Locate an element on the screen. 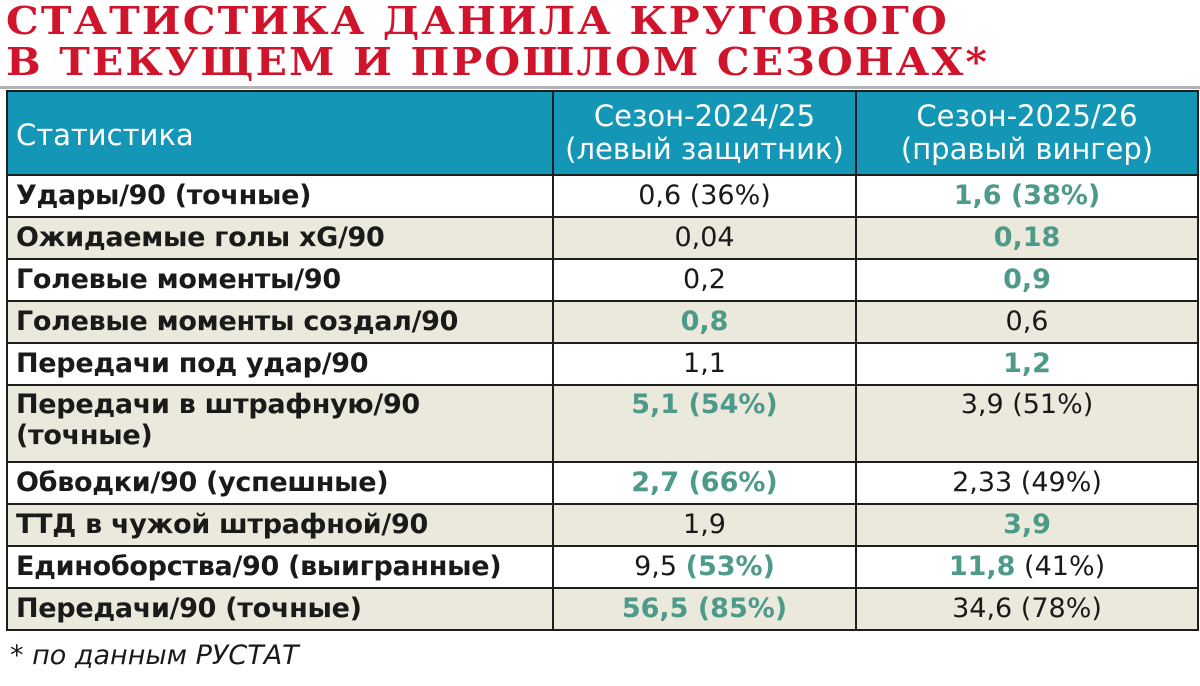 Image resolution: width=1200 pixels, height=686 pixels. title-line-1: Статистика Данила Кругового is located at coordinates (477, 21).